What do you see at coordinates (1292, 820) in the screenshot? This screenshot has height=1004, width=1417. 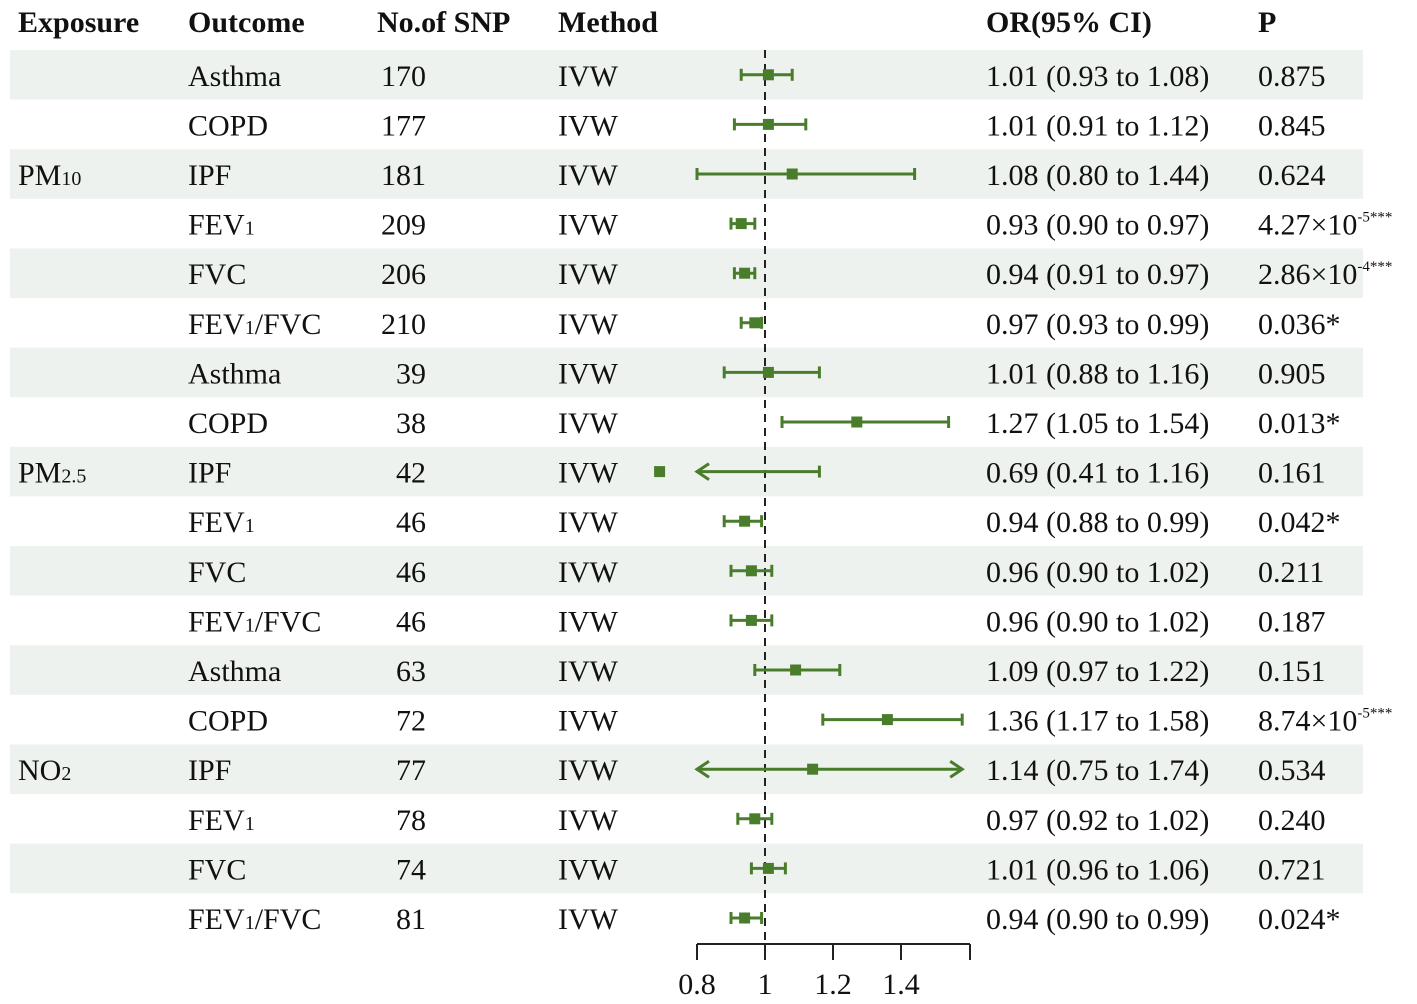 I see `p-value-text: 0.240` at bounding box center [1292, 820].